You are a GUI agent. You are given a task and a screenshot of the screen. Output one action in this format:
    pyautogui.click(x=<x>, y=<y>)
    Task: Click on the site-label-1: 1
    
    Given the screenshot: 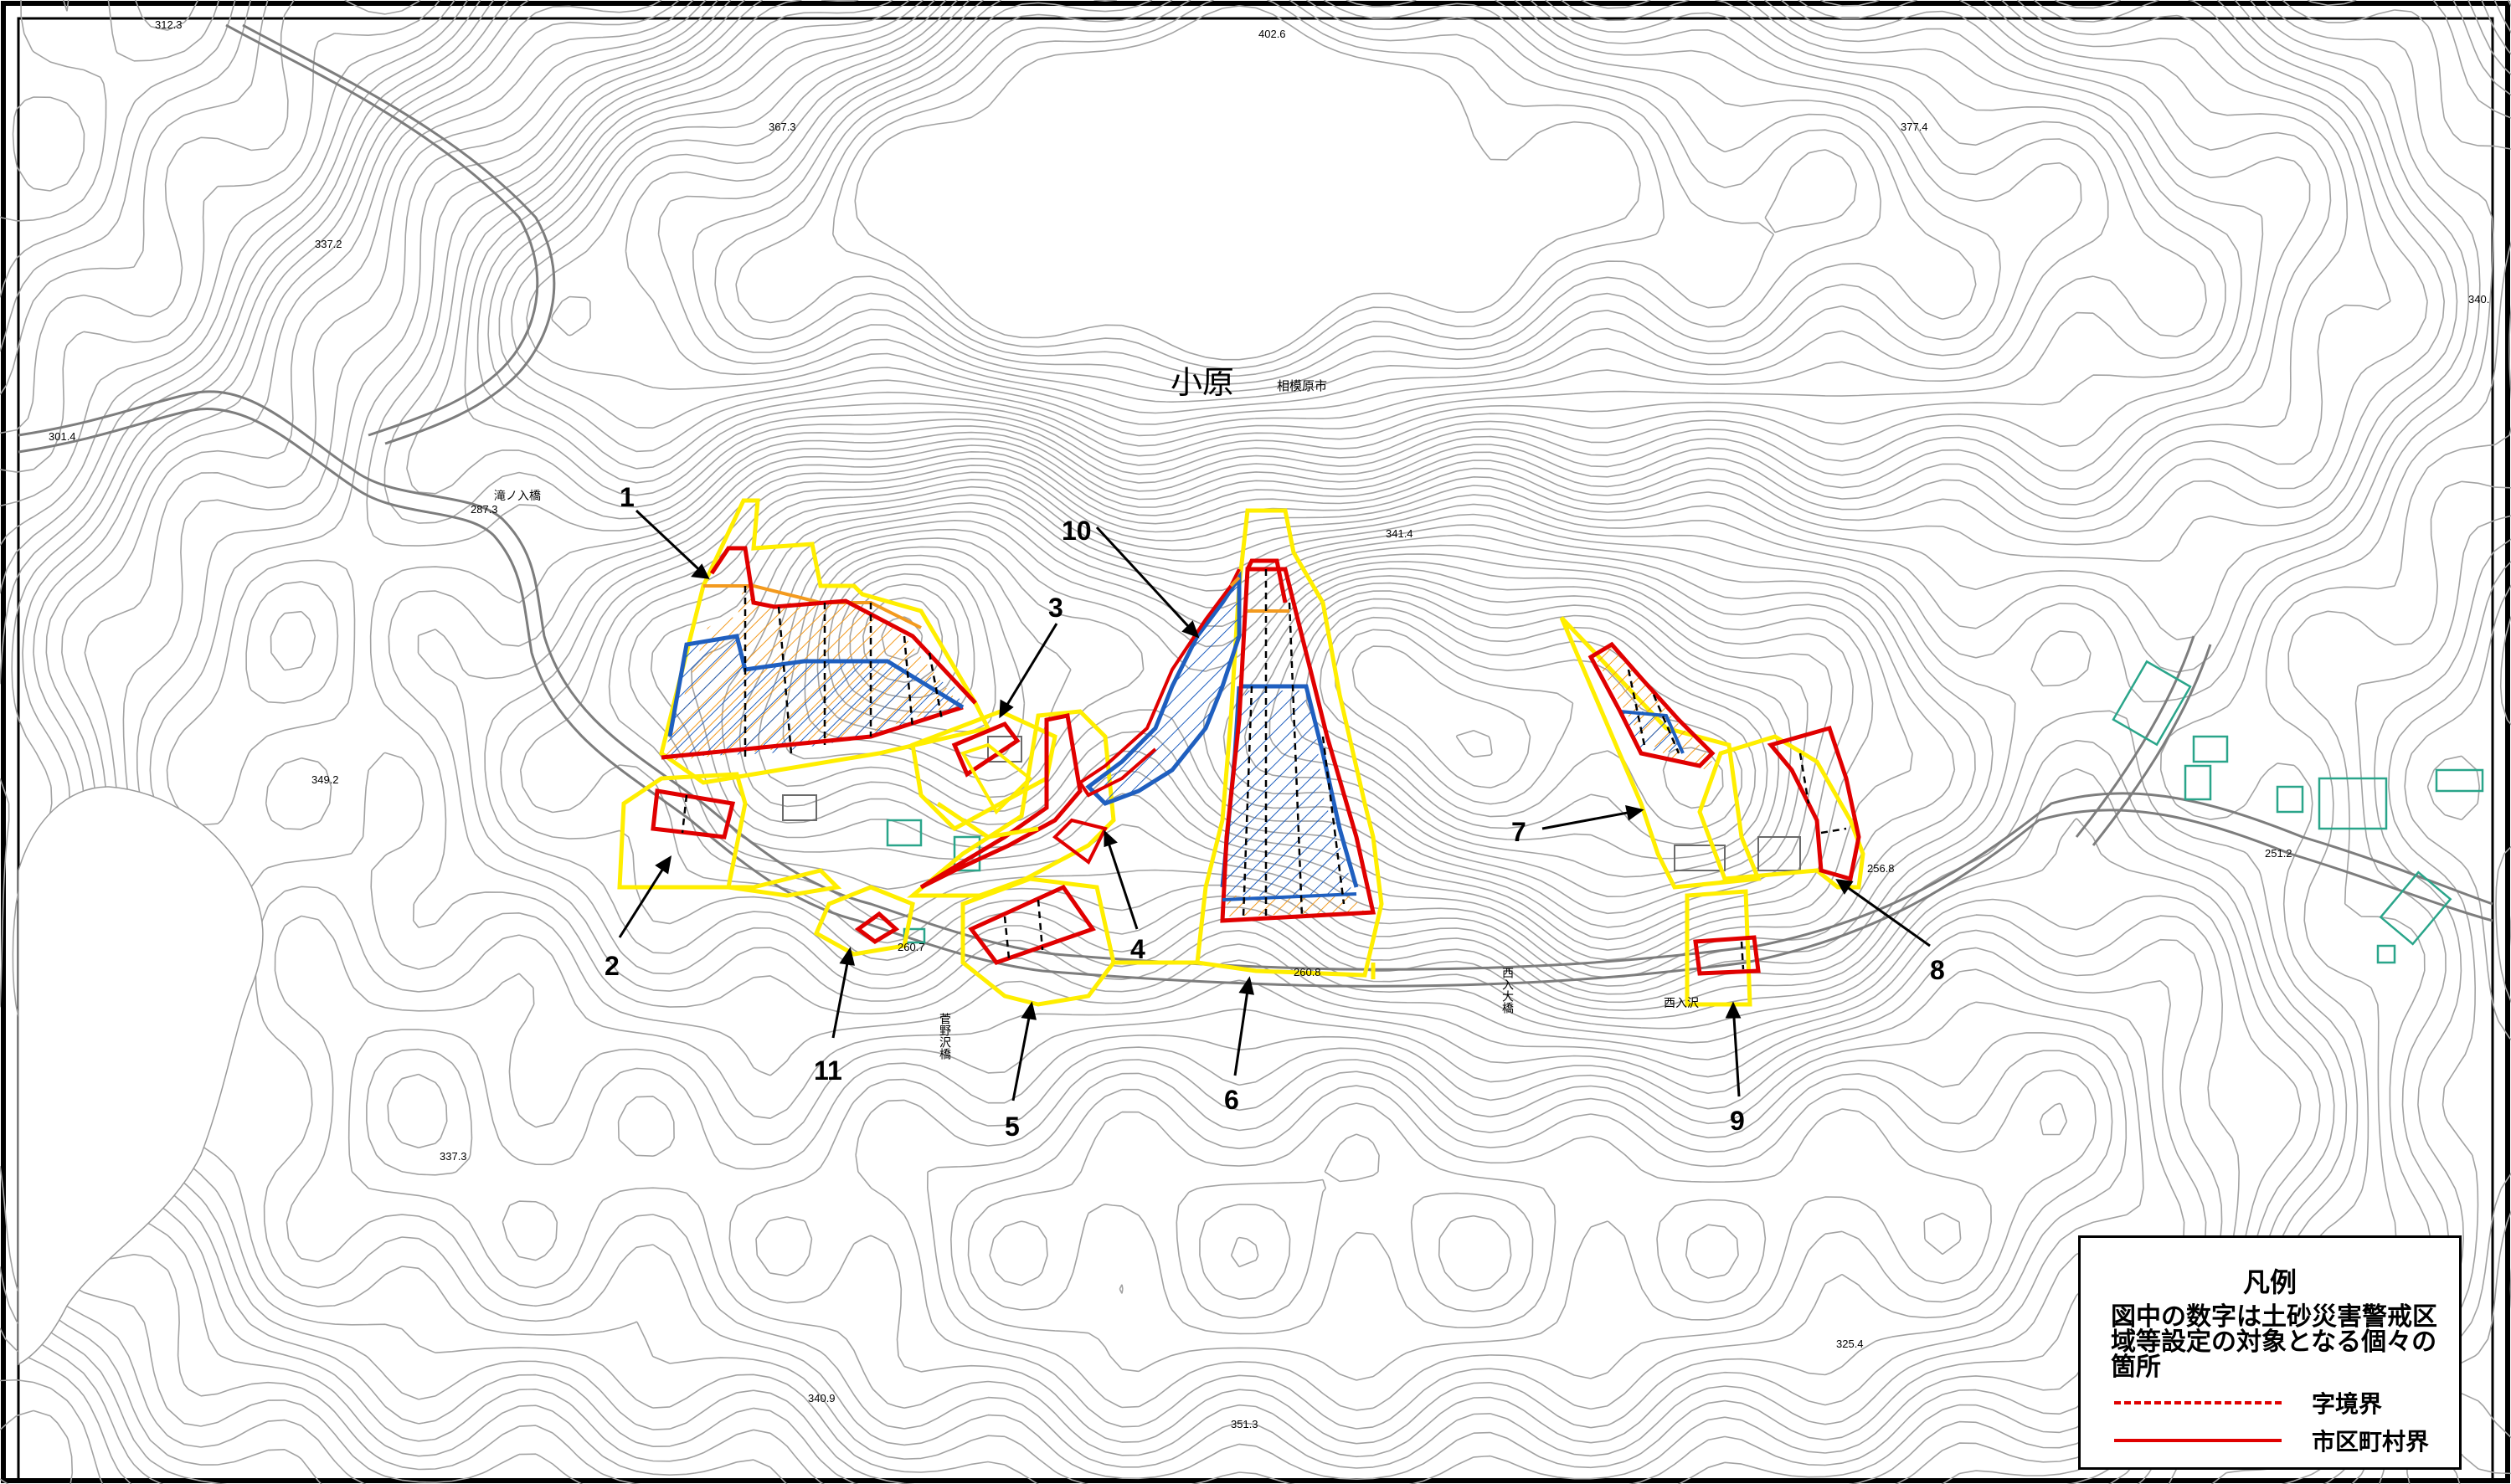 What is the action you would take?
    pyautogui.click(x=627, y=497)
    